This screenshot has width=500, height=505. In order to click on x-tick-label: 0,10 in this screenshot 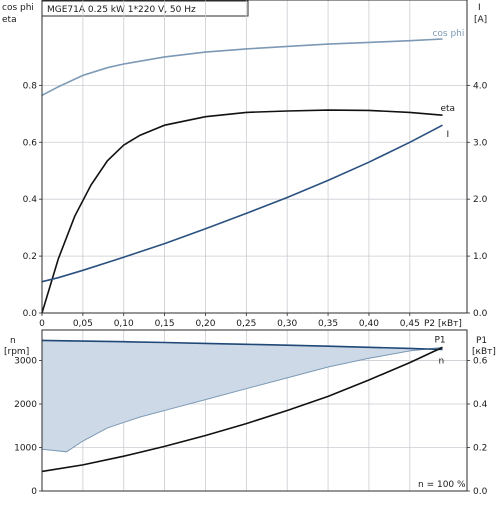, I will do `click(124, 324)`.